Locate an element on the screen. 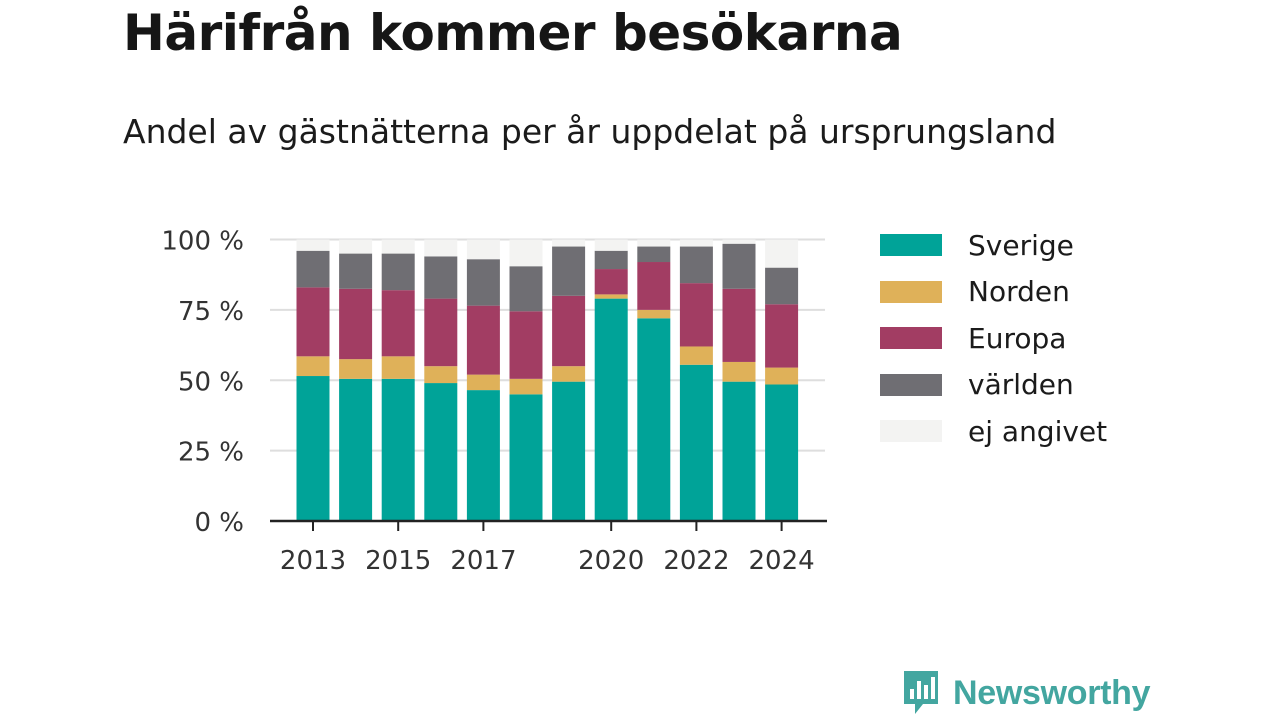  bar-segment-världen-2021 is located at coordinates (654, 254).